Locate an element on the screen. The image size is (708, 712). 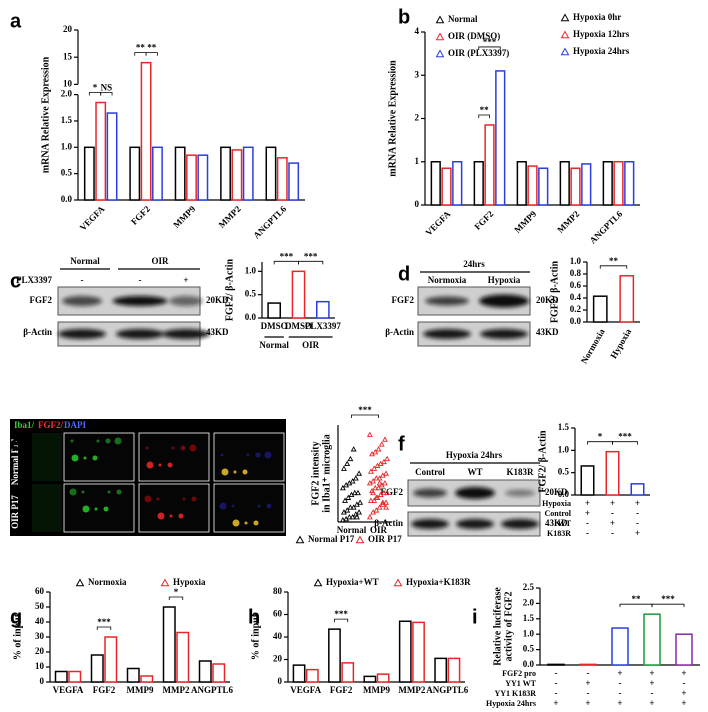
y-tick-label: 0 is located at coordinates (417, 204).